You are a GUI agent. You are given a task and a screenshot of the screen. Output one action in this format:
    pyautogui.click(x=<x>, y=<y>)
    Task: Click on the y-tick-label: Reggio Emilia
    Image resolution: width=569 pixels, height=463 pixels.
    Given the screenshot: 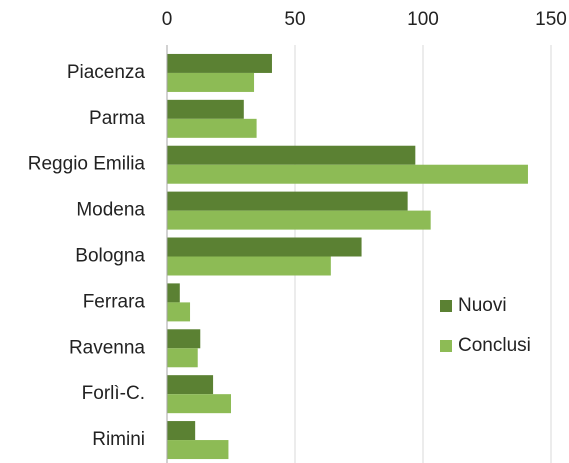 What is the action you would take?
    pyautogui.click(x=87, y=164)
    